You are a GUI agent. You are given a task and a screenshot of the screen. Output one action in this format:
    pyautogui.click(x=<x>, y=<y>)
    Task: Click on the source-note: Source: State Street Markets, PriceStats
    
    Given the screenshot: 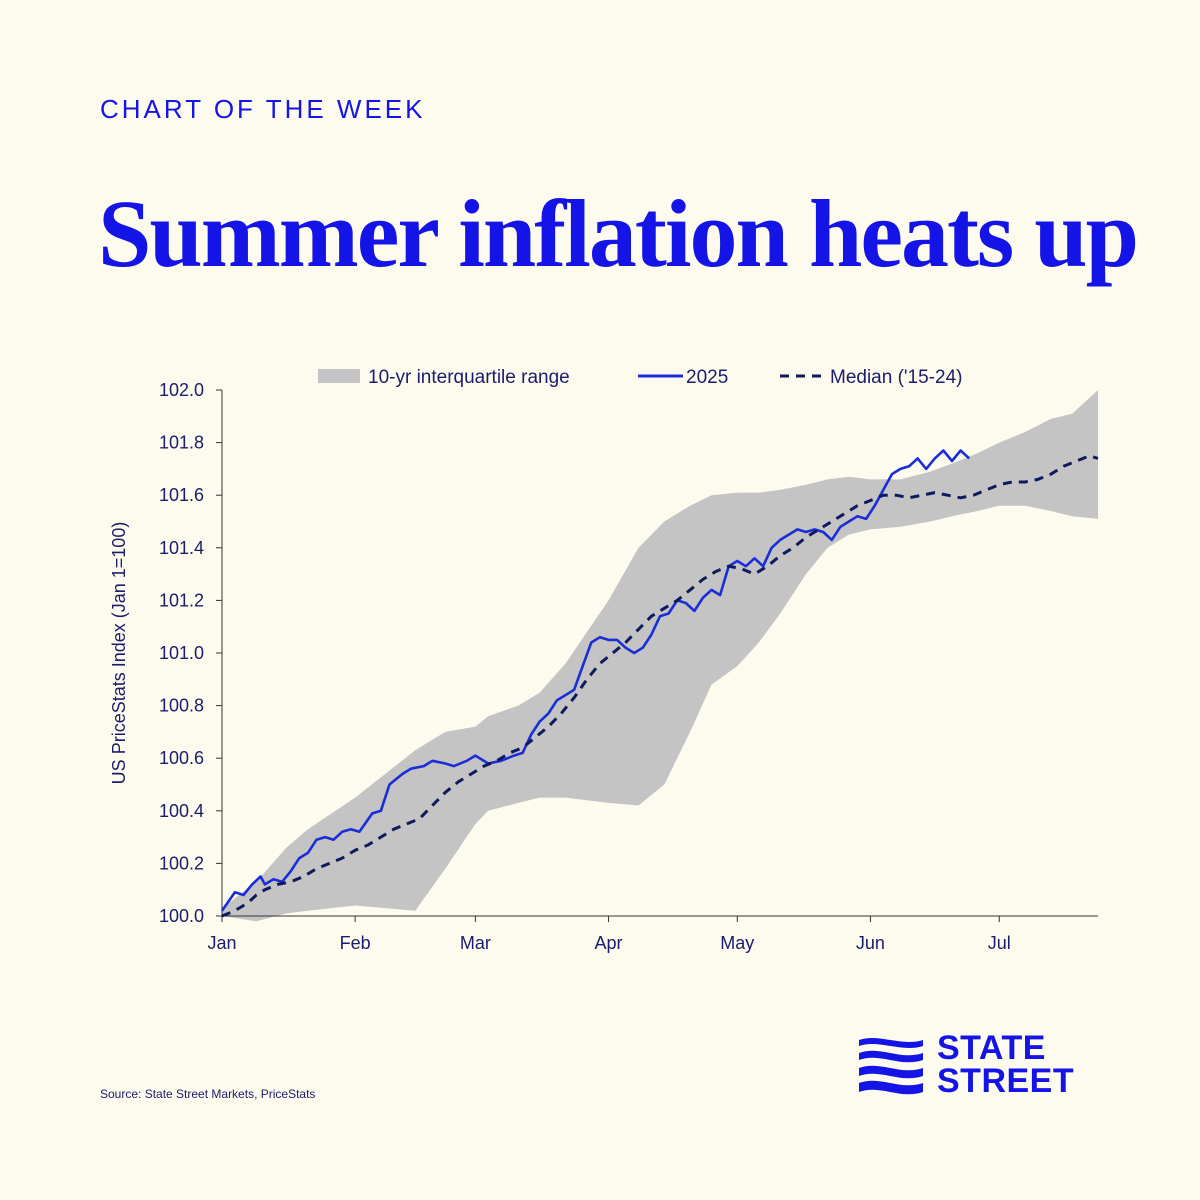 What is the action you would take?
    pyautogui.click(x=208, y=1094)
    